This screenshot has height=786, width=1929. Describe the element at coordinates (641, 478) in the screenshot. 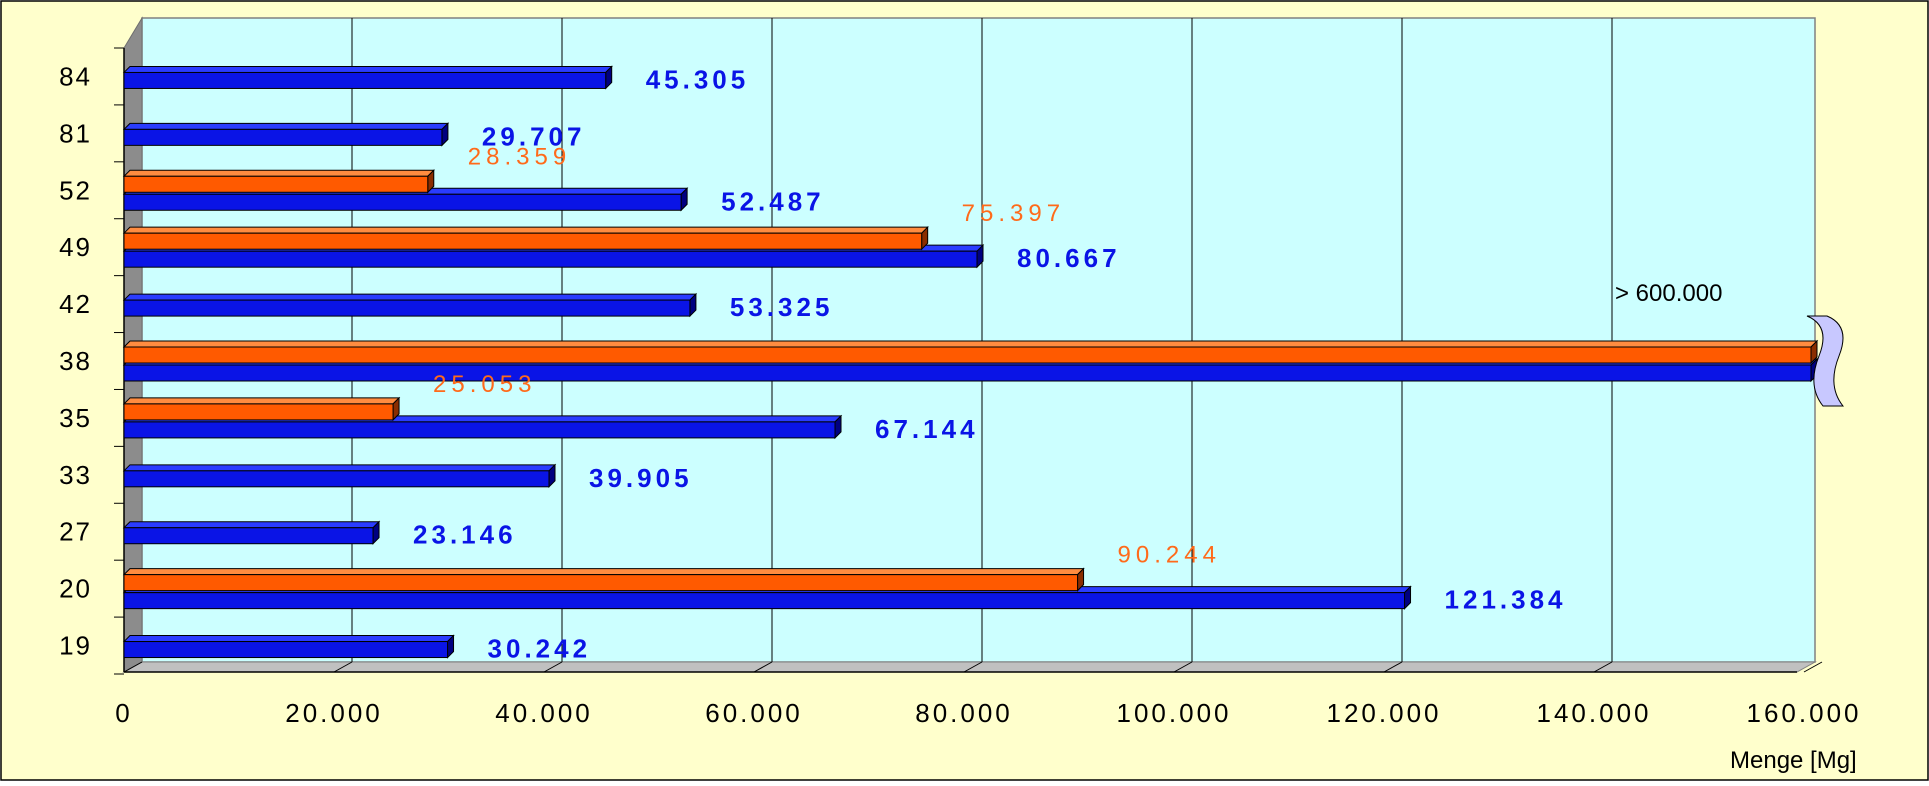

I see `blue-data-label: 39.905` at that location.